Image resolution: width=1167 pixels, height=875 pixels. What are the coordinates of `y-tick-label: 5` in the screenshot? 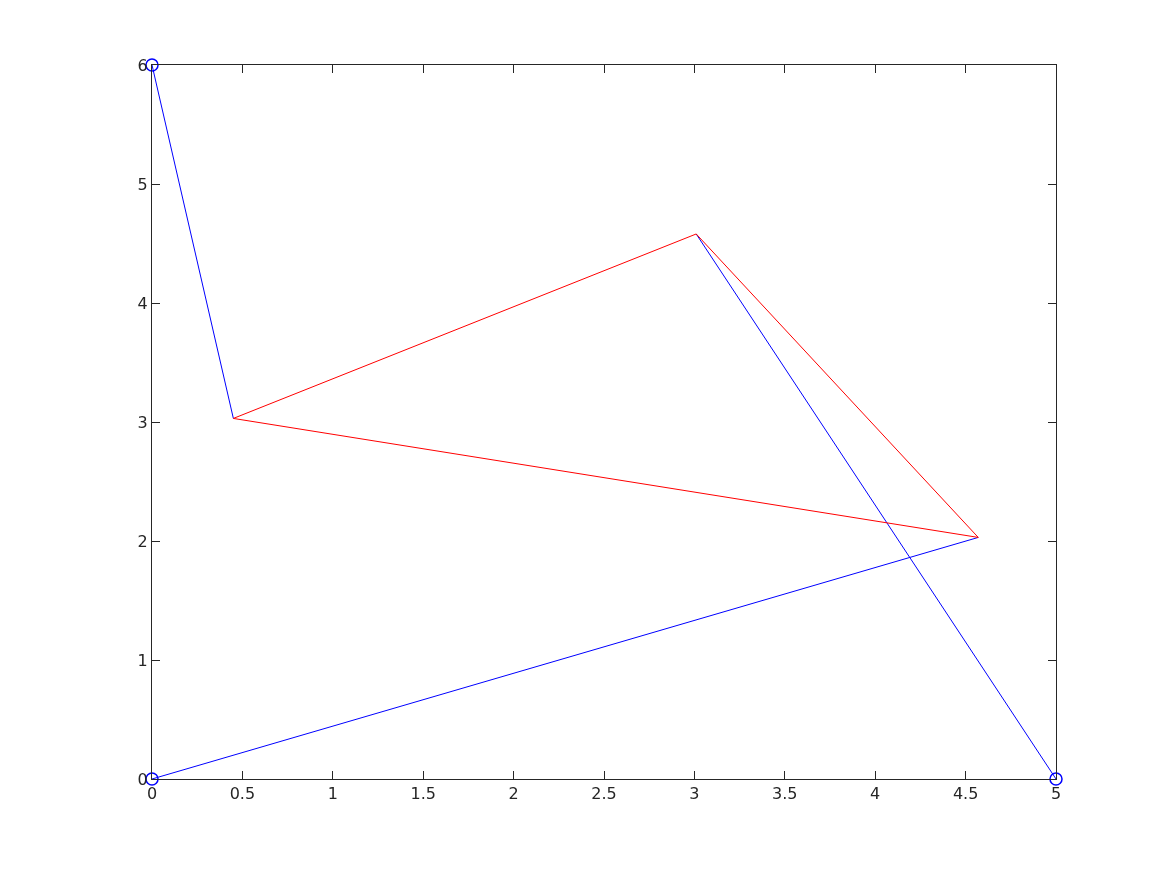 It's located at (142, 184).